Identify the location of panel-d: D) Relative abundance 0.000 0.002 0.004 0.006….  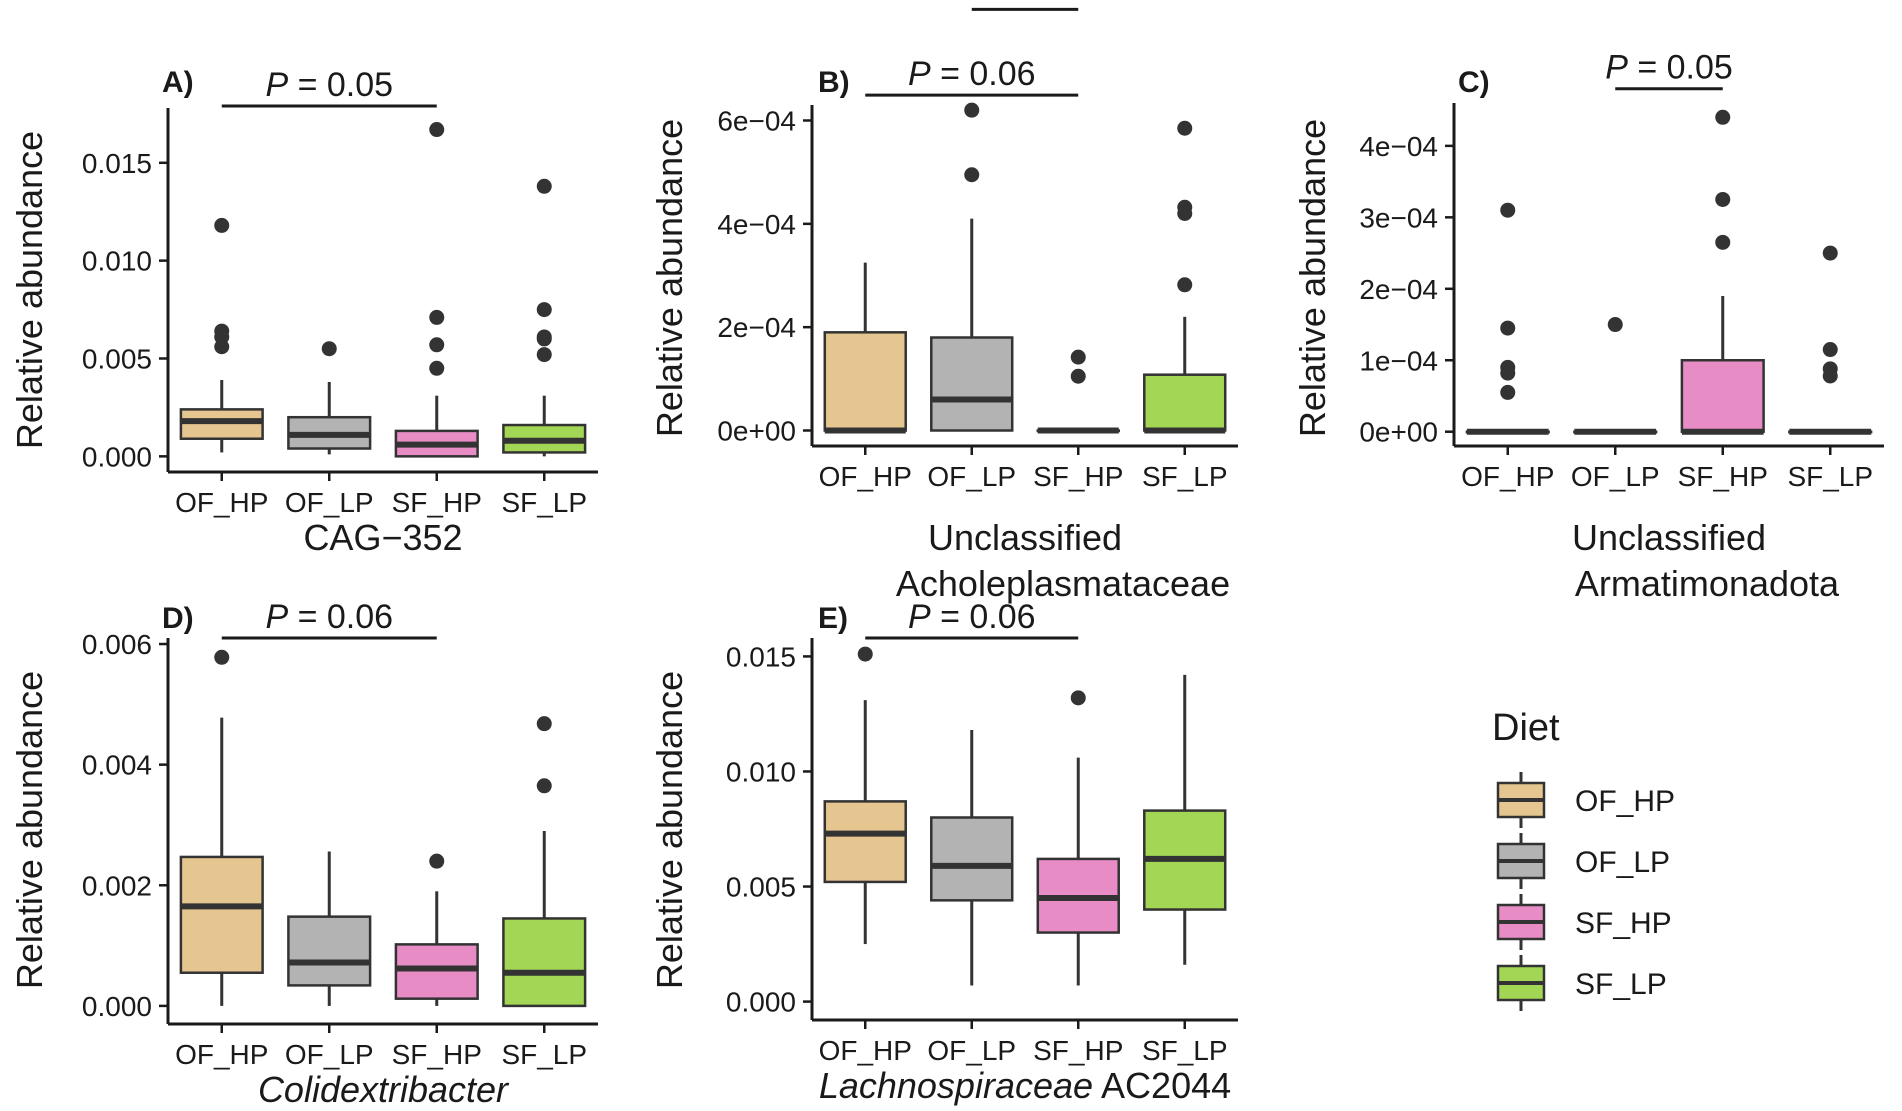
(303, 854).